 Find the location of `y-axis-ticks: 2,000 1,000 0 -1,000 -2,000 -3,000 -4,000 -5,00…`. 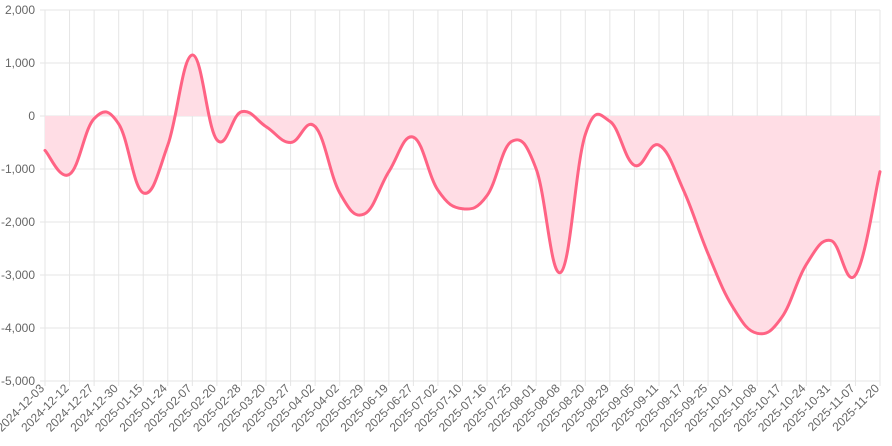

y-axis-ticks: 2,000 1,000 0 -1,000 -2,000 -3,000 -4,000 -5,00… is located at coordinates (18, 195).